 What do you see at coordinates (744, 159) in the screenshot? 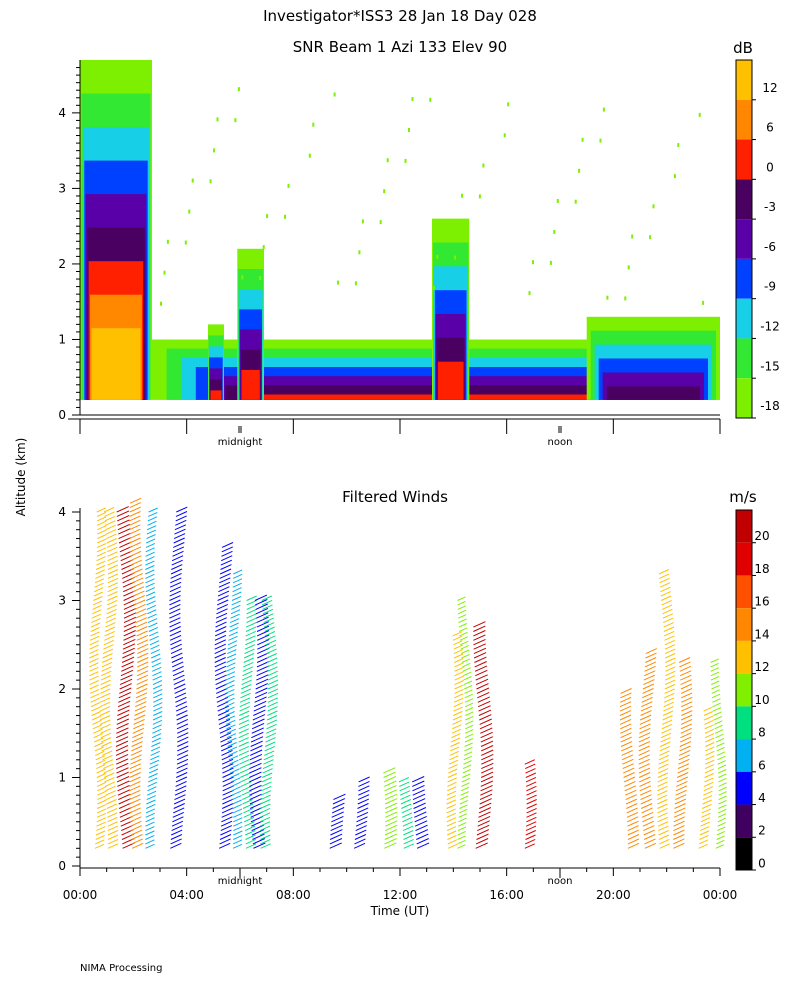
I see `snr-colorbar-segment` at bounding box center [744, 159].